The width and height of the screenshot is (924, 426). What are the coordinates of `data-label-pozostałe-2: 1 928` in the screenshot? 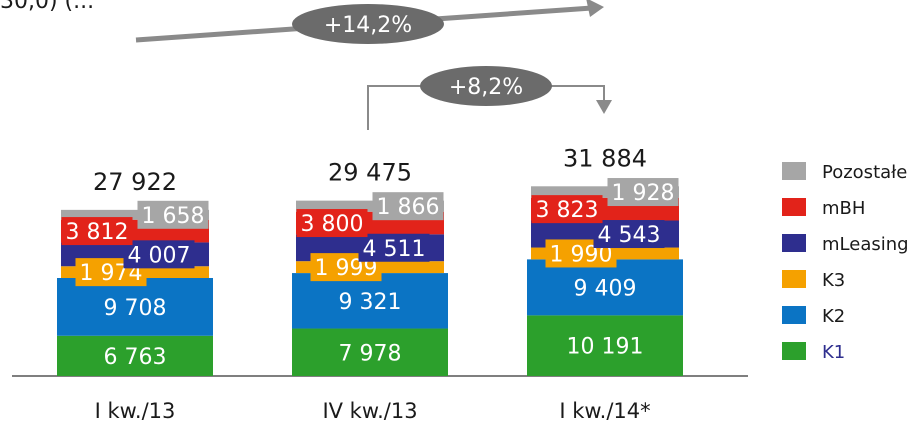 It's located at (643, 193).